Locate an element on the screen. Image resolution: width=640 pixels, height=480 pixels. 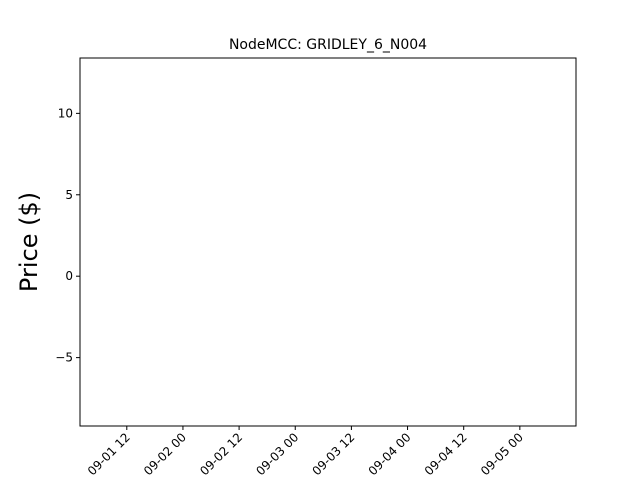
y-tick-label: 5 is located at coordinates (69, 195).